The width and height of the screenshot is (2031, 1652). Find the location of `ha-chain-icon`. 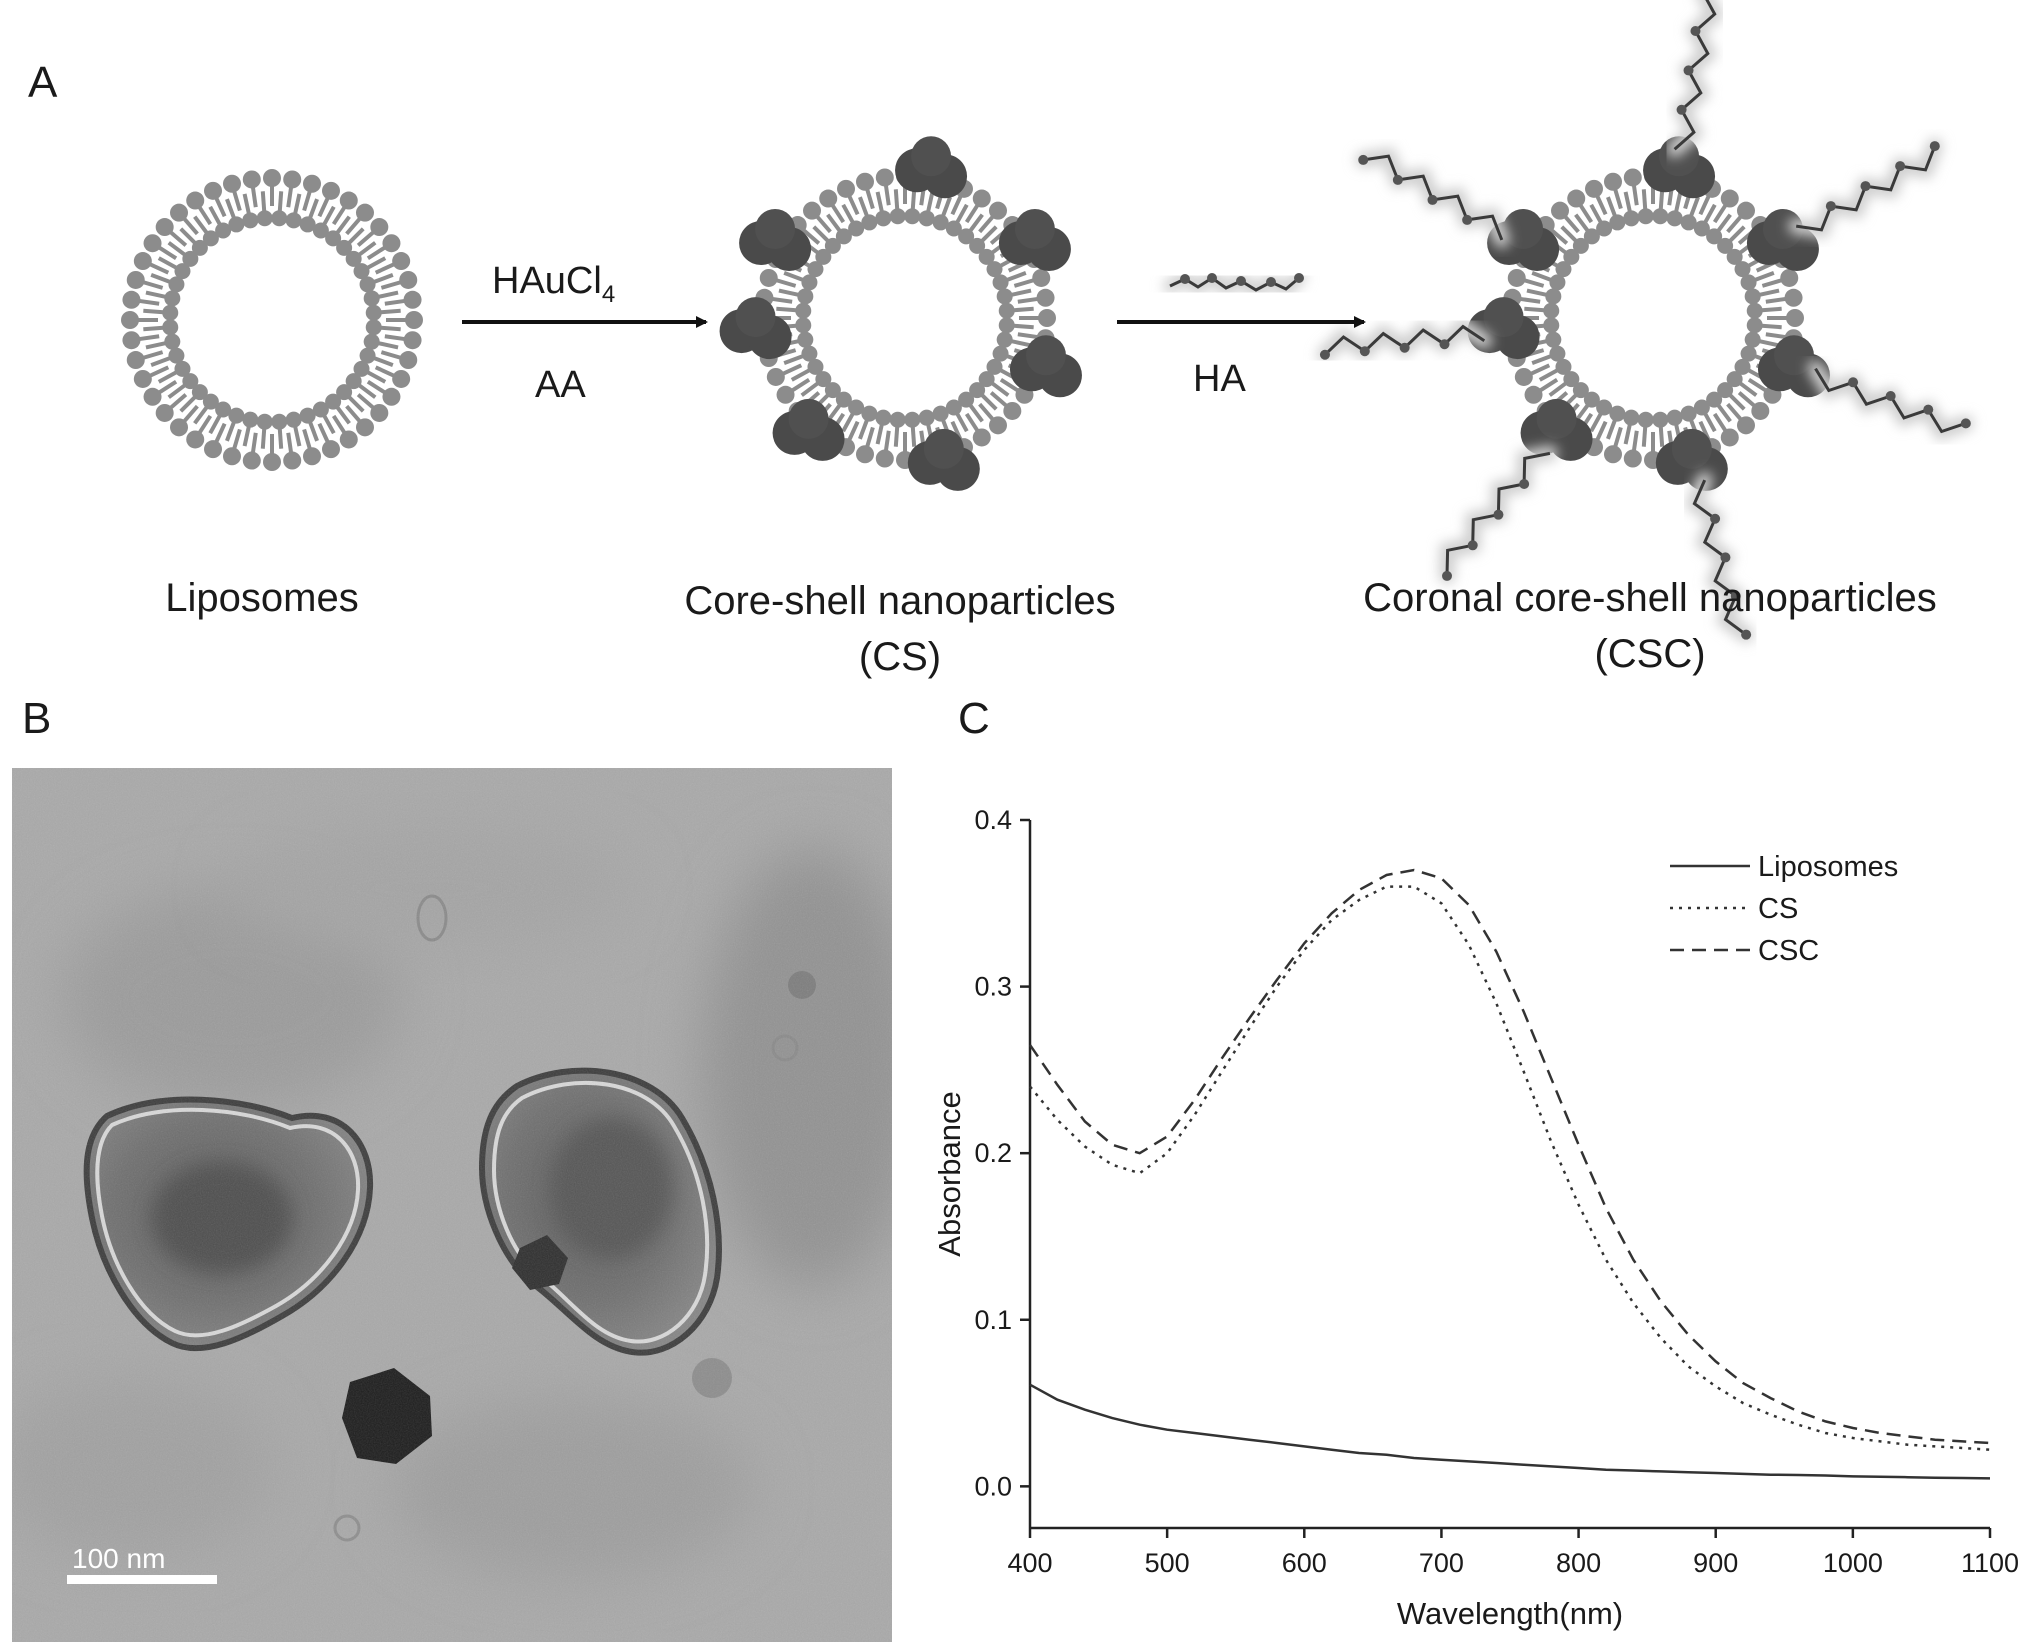

ha-chain-icon is located at coordinates (1234, 284).